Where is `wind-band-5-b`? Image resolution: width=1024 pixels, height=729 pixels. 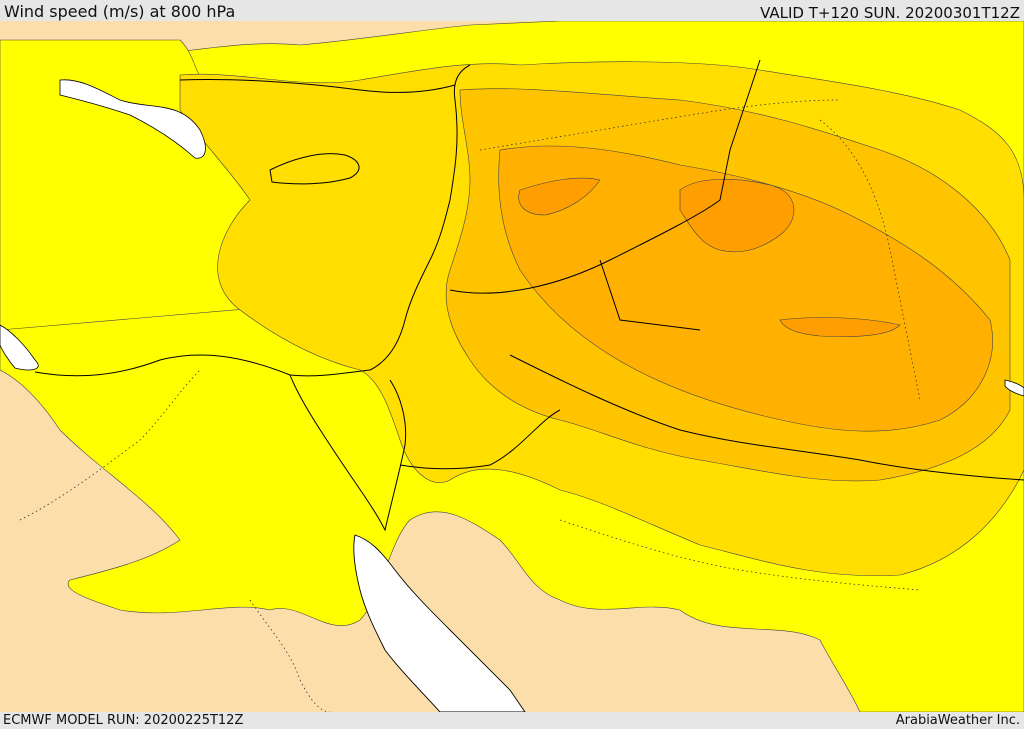
wind-band-5-b is located at coordinates (840, 327).